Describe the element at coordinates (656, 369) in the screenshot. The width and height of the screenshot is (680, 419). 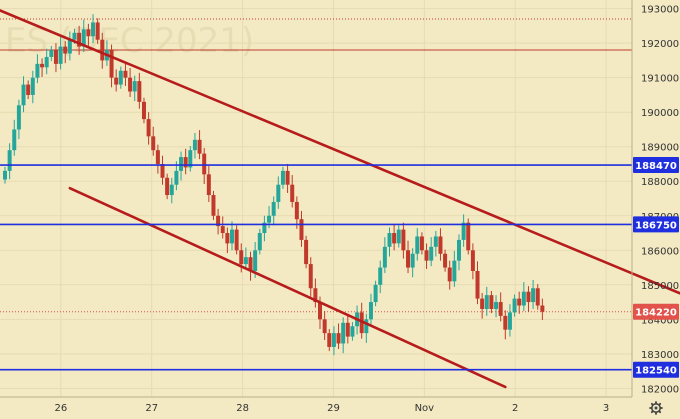
I see `level-badge-box` at that location.